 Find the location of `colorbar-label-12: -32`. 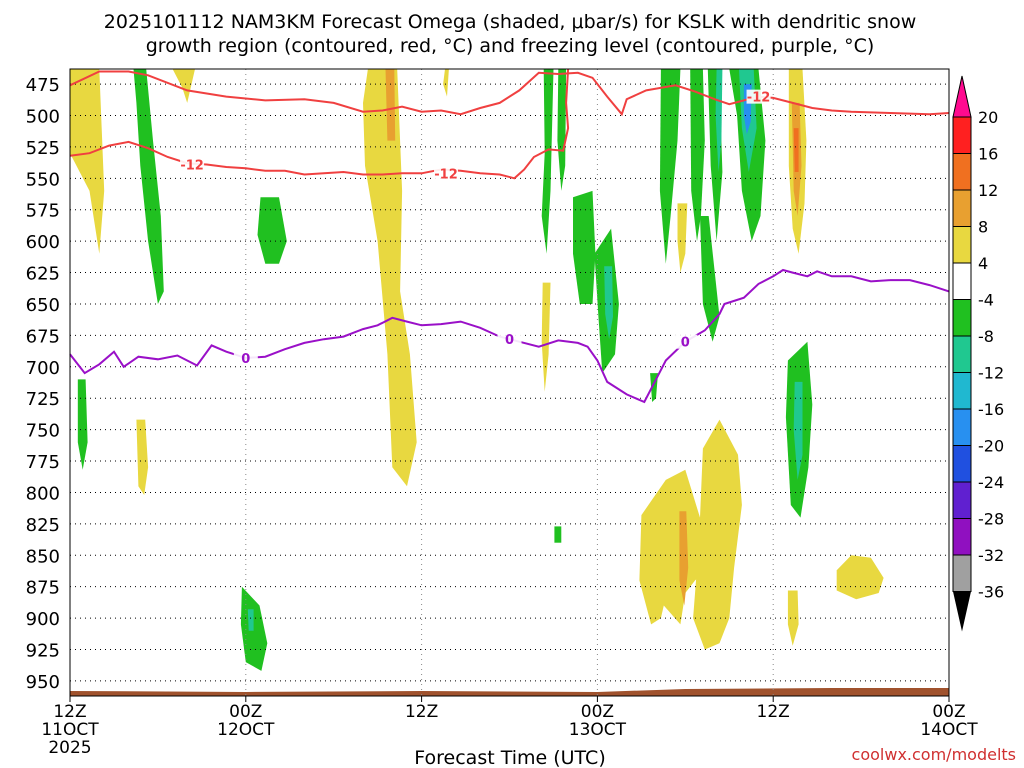

colorbar-label-12: -32 is located at coordinates (991, 555).